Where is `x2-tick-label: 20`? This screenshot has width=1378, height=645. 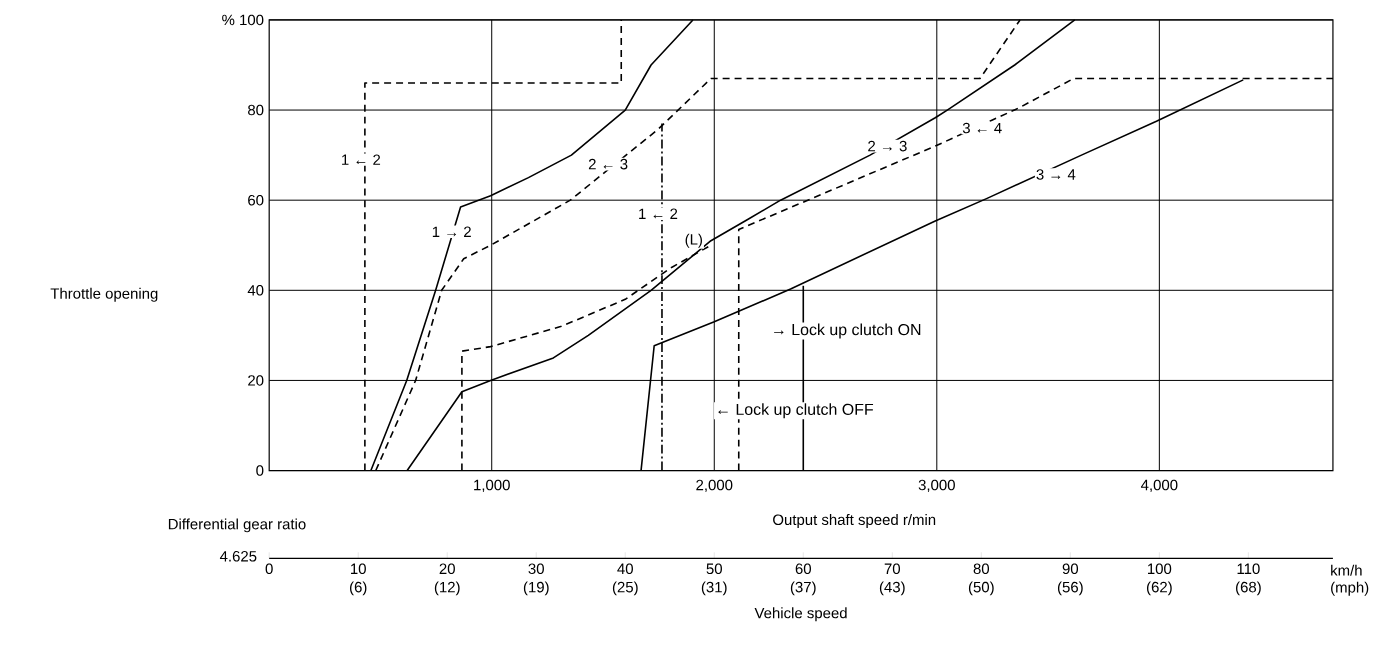
x2-tick-label: 20 is located at coordinates (447, 569).